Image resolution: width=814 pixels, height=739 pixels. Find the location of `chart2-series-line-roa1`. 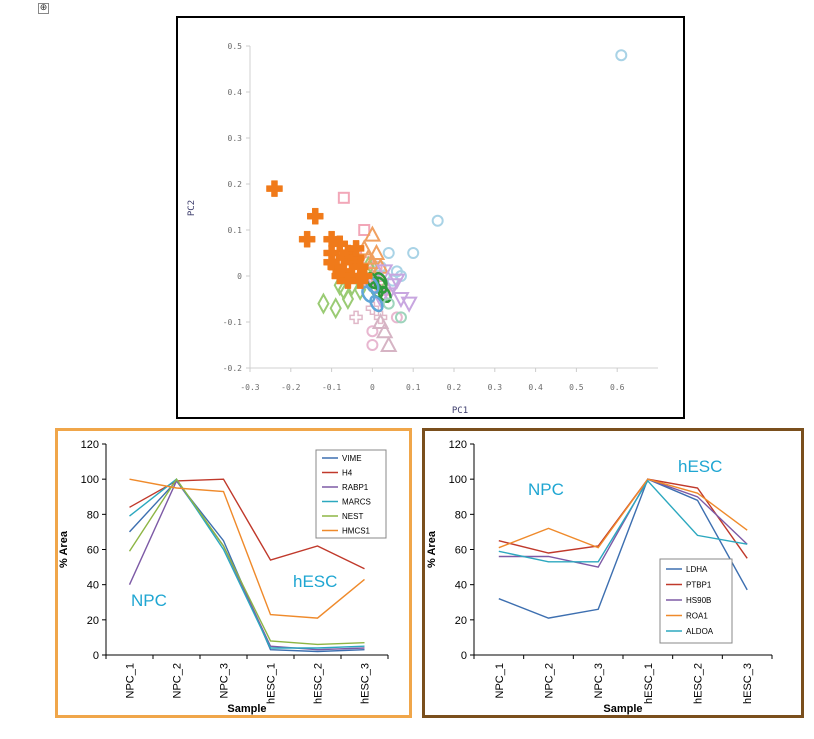

chart2-series-line-roa1 is located at coordinates (623, 513).